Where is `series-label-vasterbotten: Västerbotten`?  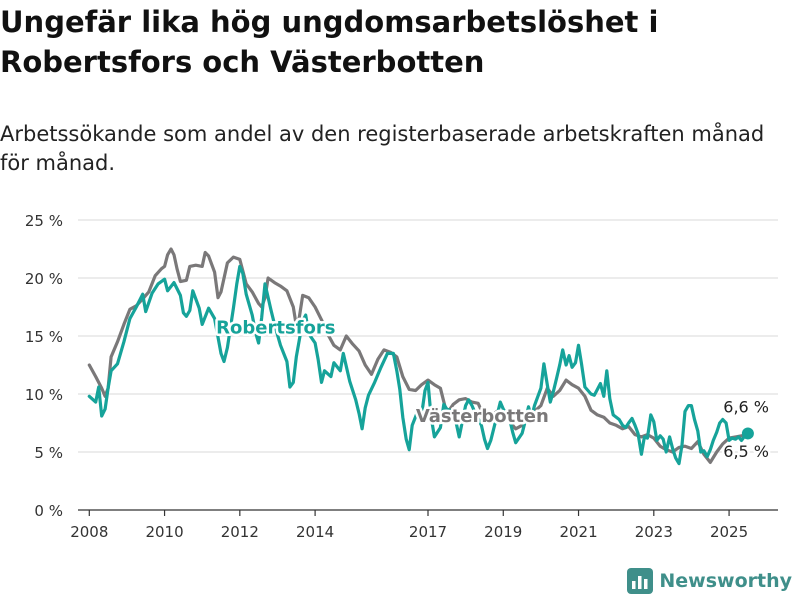
series-label-vasterbotten: Västerbotten is located at coordinates (482, 416).